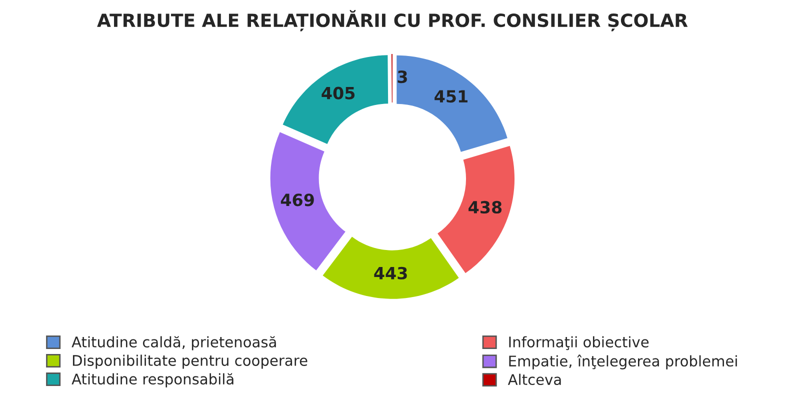  I want to click on data-label: 443, so click(390, 273).